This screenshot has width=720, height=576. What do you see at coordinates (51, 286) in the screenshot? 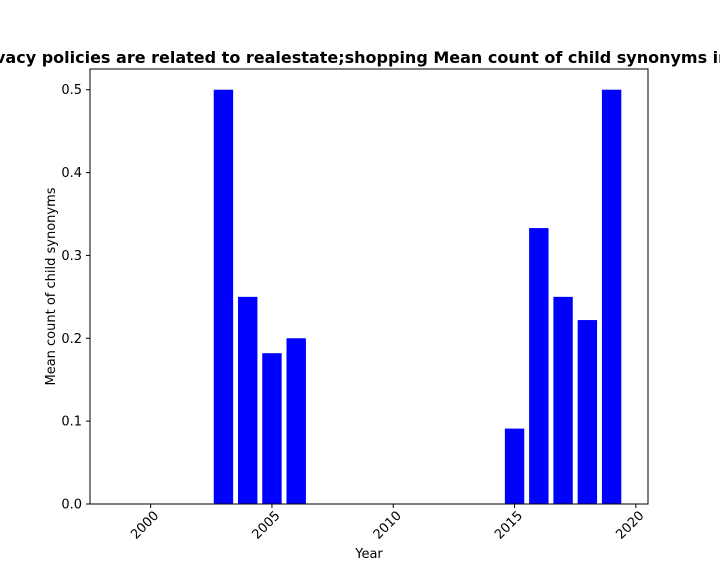
I see `y-axis-label: Mean count of child synonyms` at bounding box center [51, 286].